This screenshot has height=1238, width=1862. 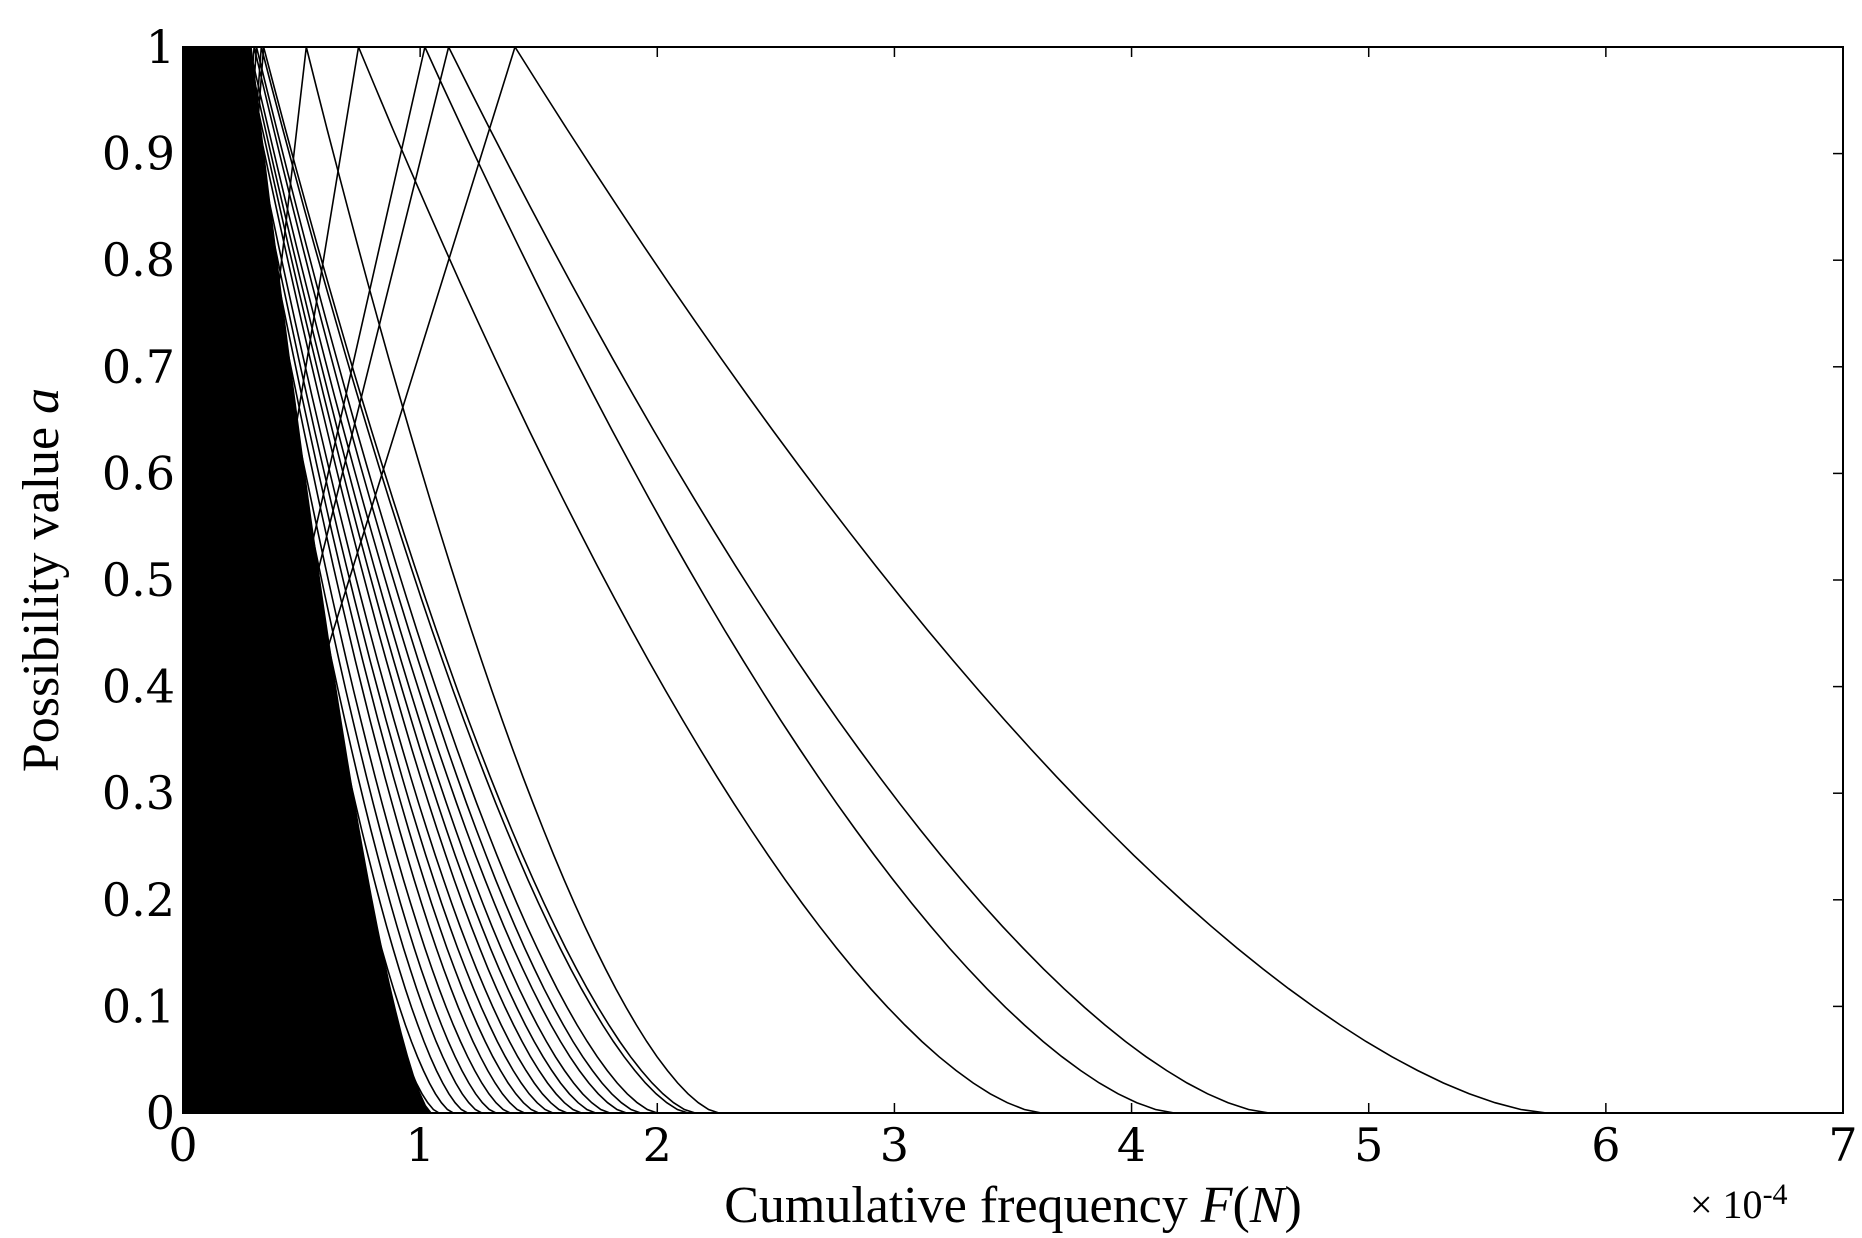 I want to click on x-axis-multiplier: × 10⁻⁴, so click(x=1739, y=1202).